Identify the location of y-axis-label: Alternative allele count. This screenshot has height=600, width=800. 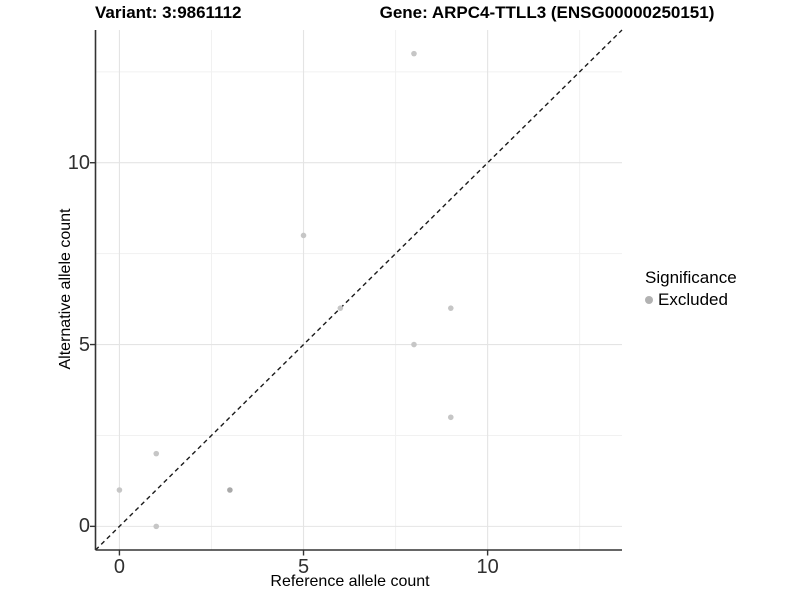
(65, 289).